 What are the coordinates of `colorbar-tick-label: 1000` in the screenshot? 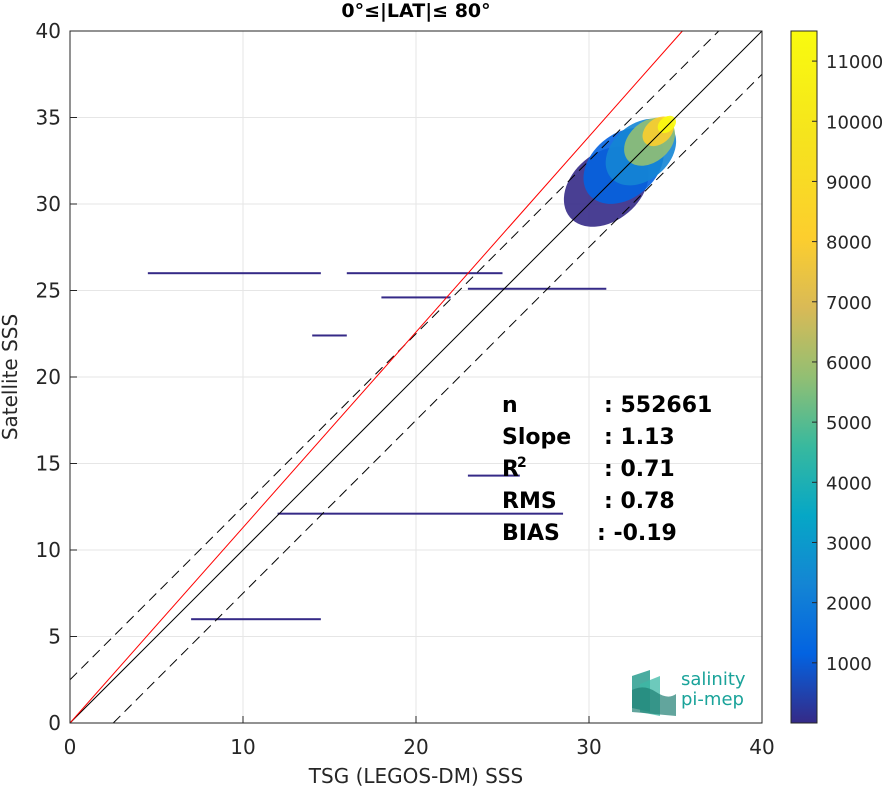 It's located at (849, 664).